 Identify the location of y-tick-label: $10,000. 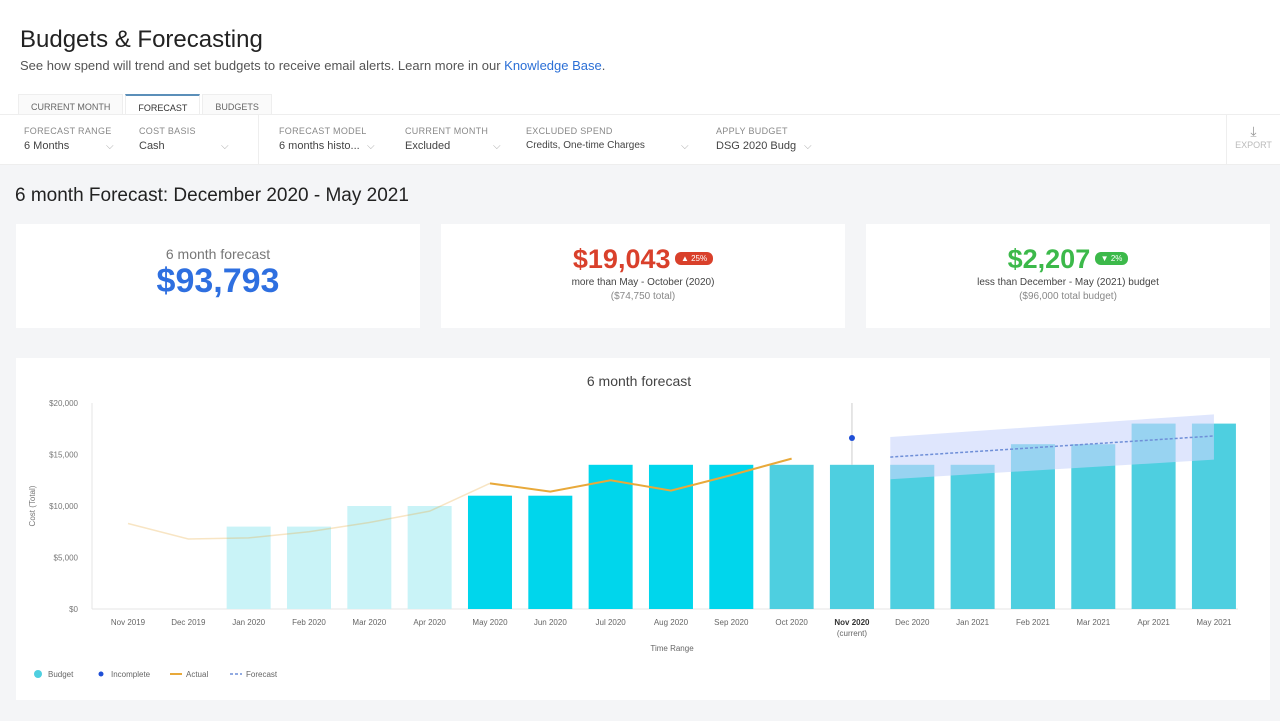
(63, 506).